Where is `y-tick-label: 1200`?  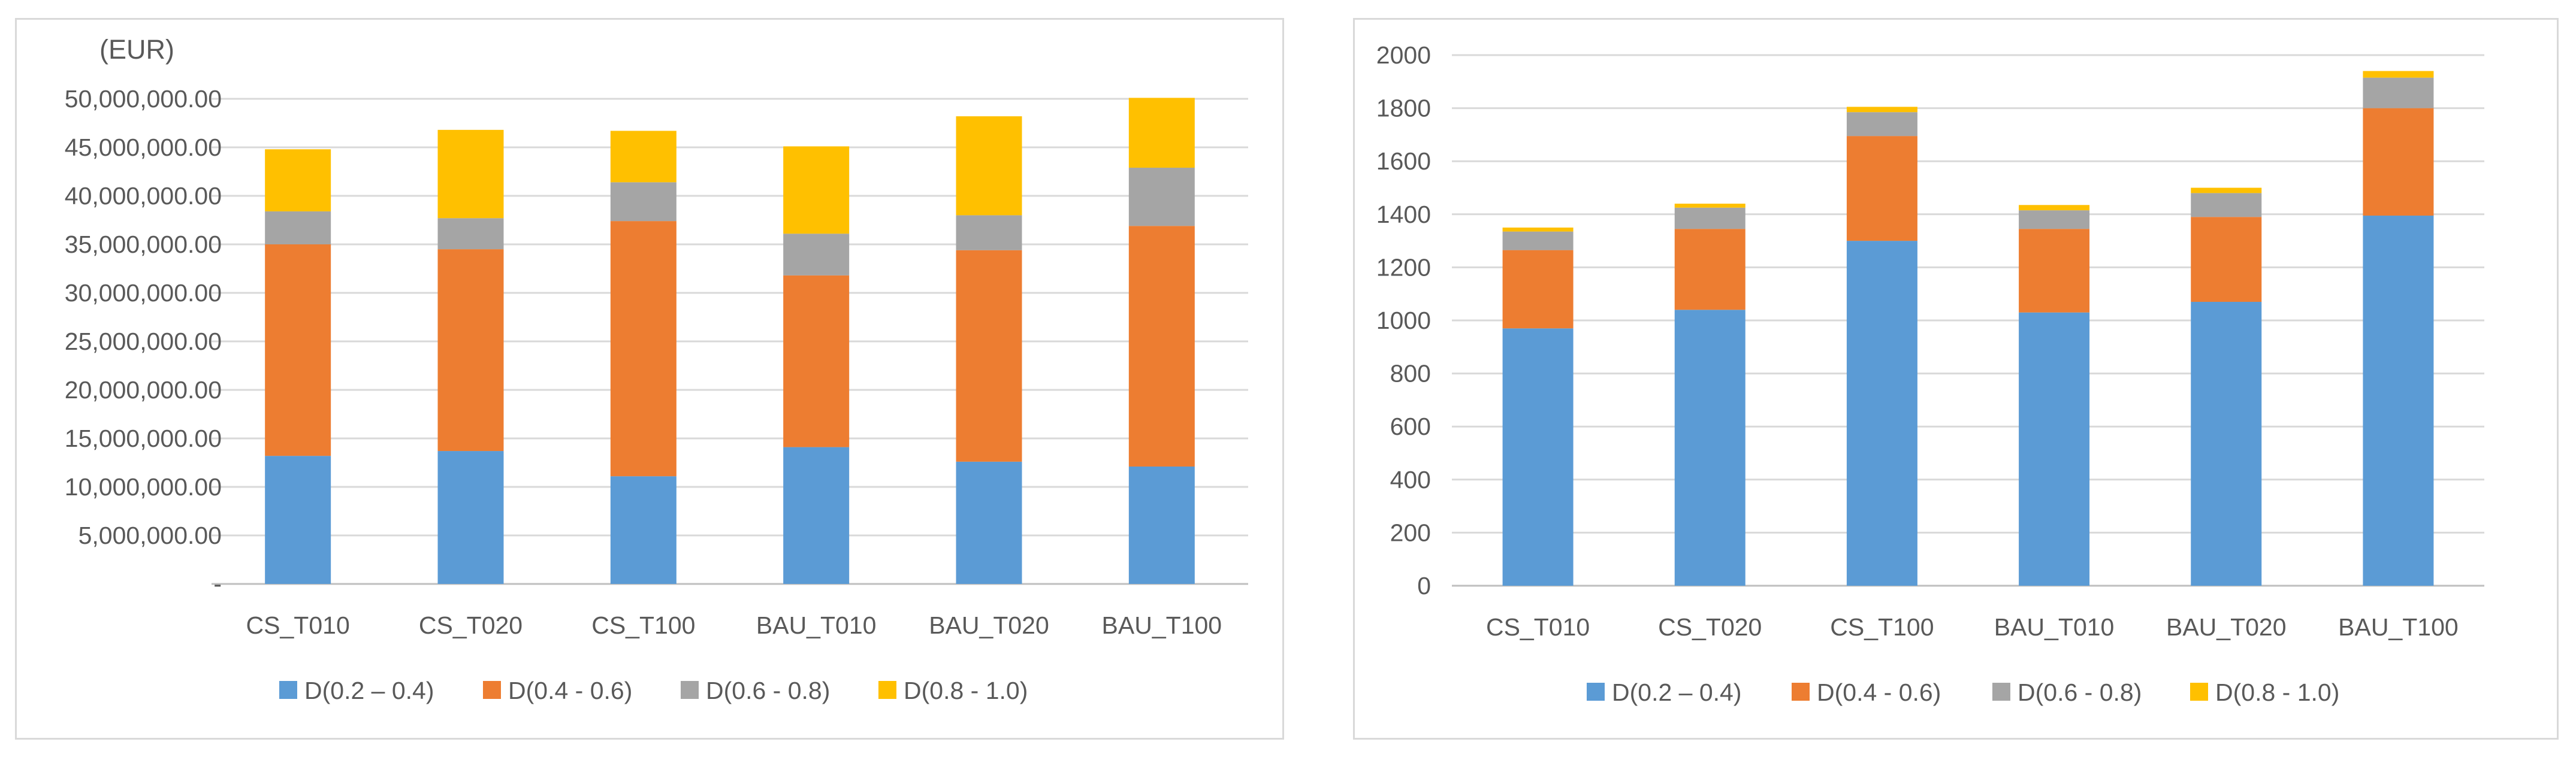
y-tick-label: 1200 is located at coordinates (1403, 267).